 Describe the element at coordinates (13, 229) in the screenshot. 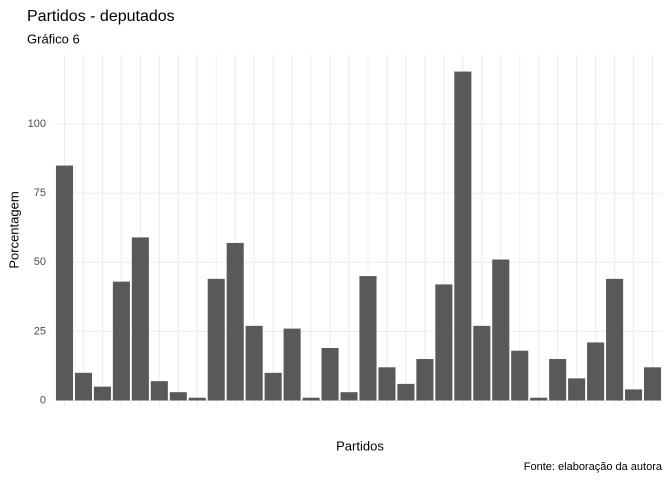

I see `y-axis-label: Porcentagem` at that location.